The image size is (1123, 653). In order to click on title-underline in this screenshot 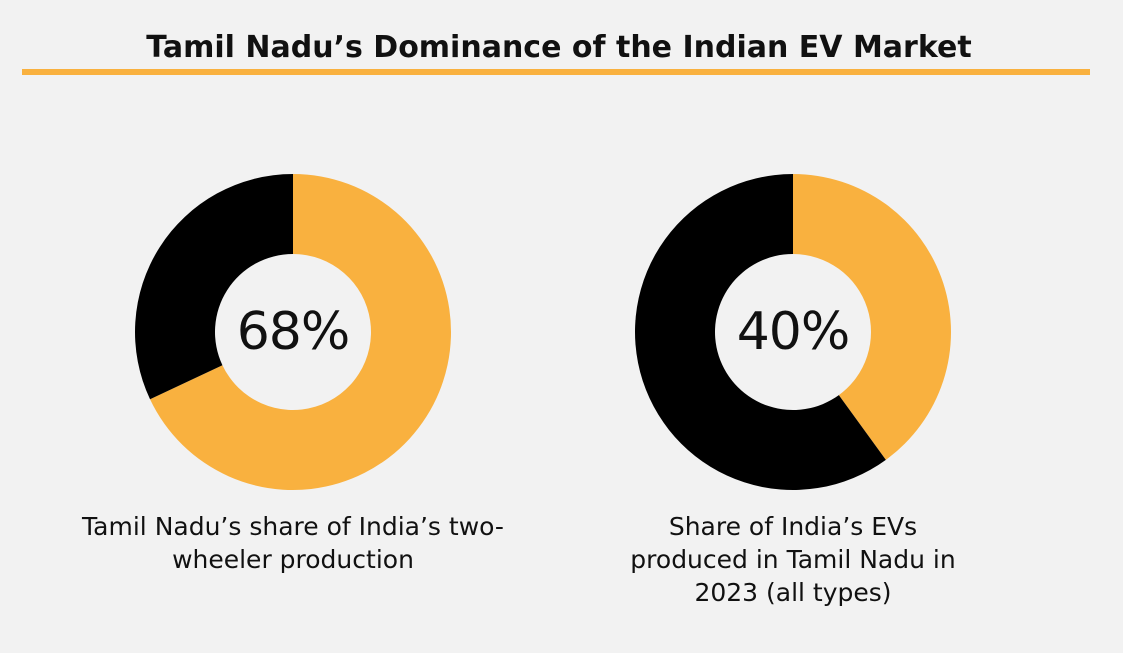, I will do `click(556, 72)`.